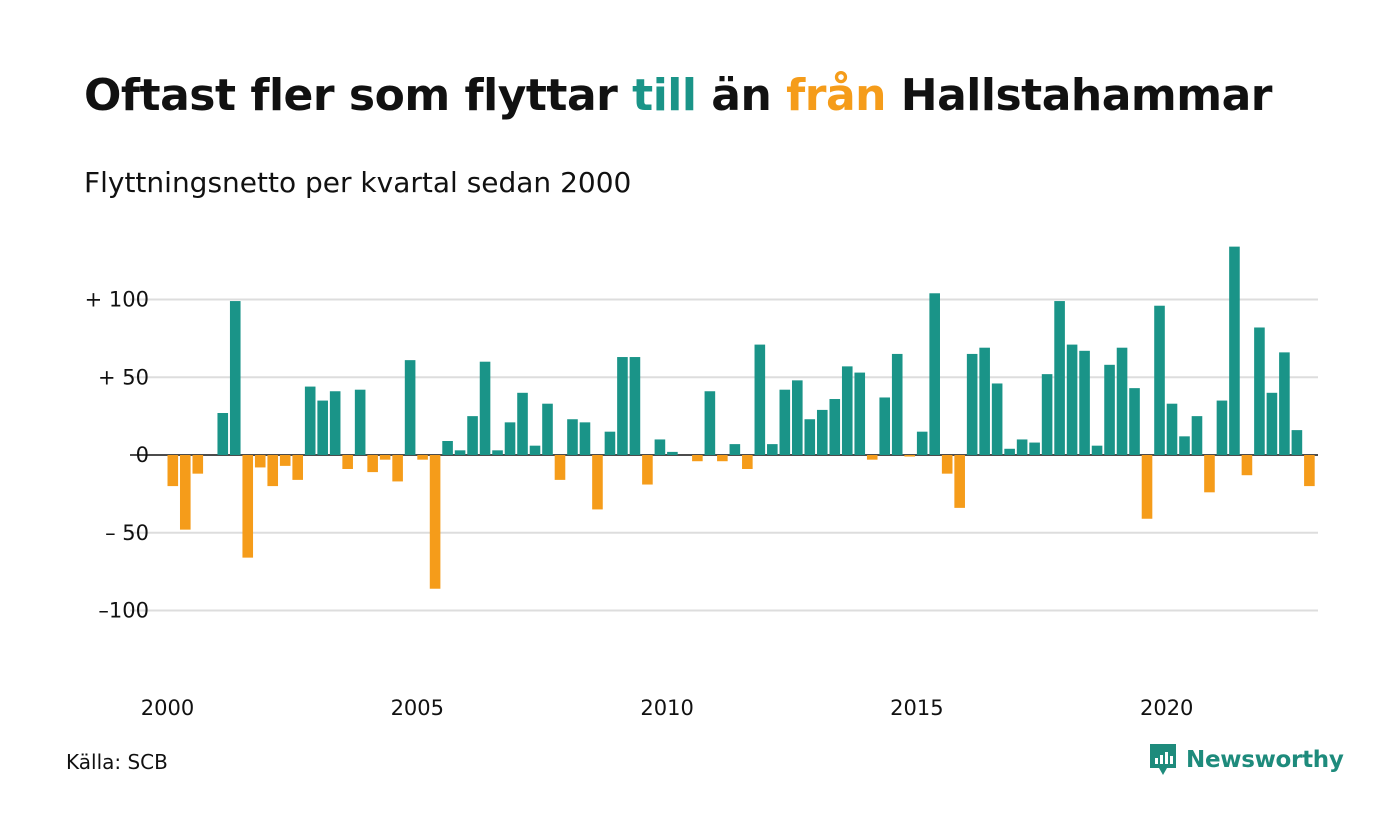  I want to click on title-part-3: Hallstahammar, so click(1079, 95).